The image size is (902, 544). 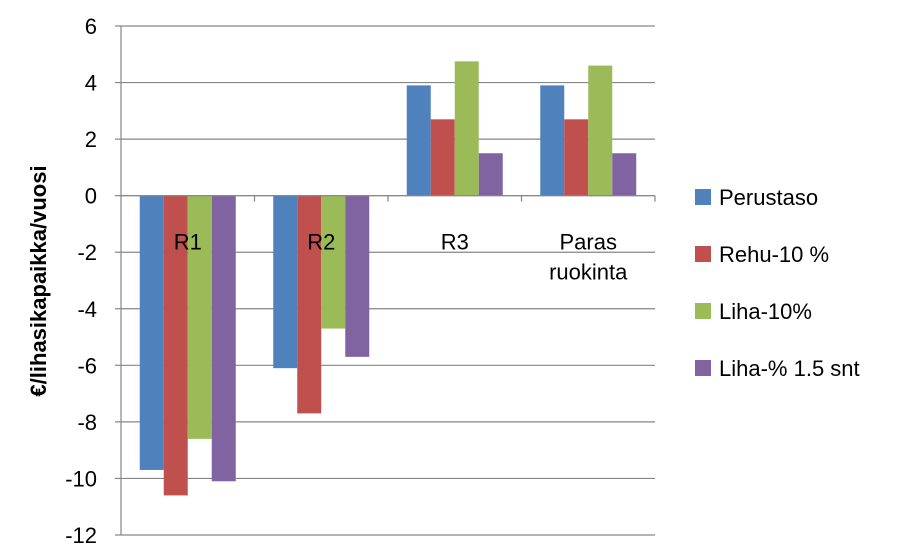 I want to click on category-label: ruokinta, so click(x=588, y=272).